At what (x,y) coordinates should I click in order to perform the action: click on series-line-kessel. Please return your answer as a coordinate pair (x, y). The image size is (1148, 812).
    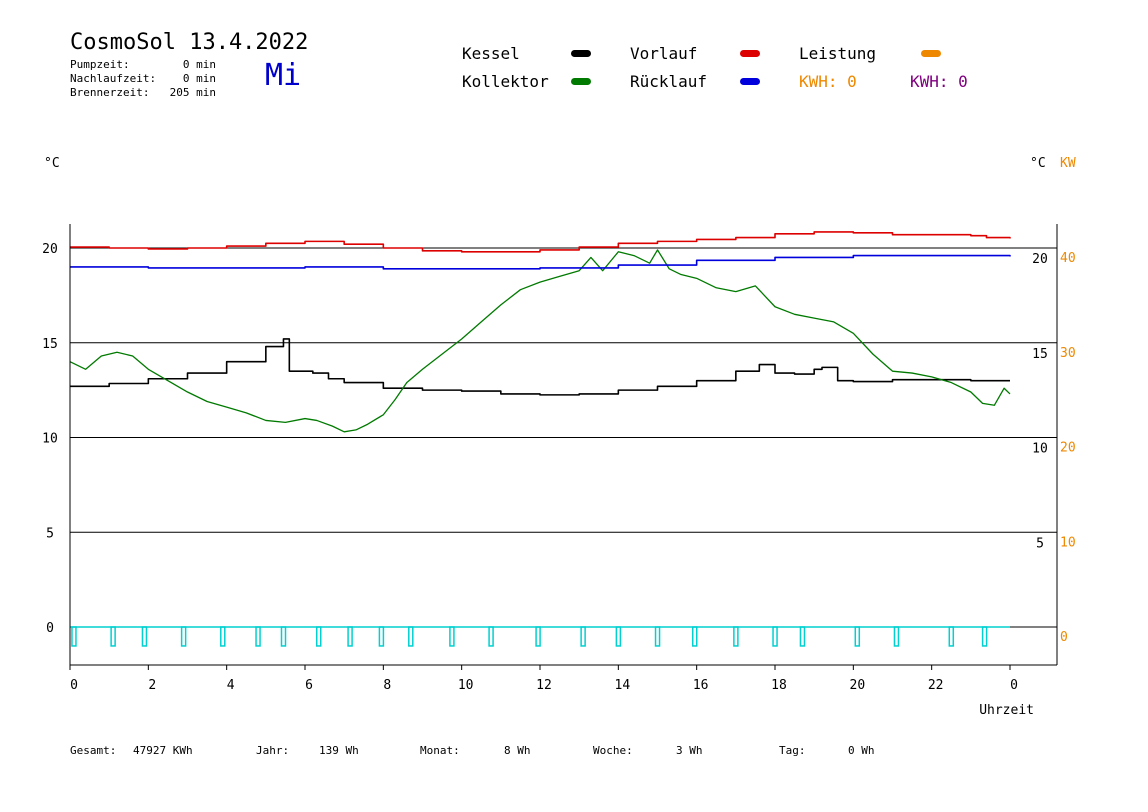
    Looking at the image, I should click on (540, 367).